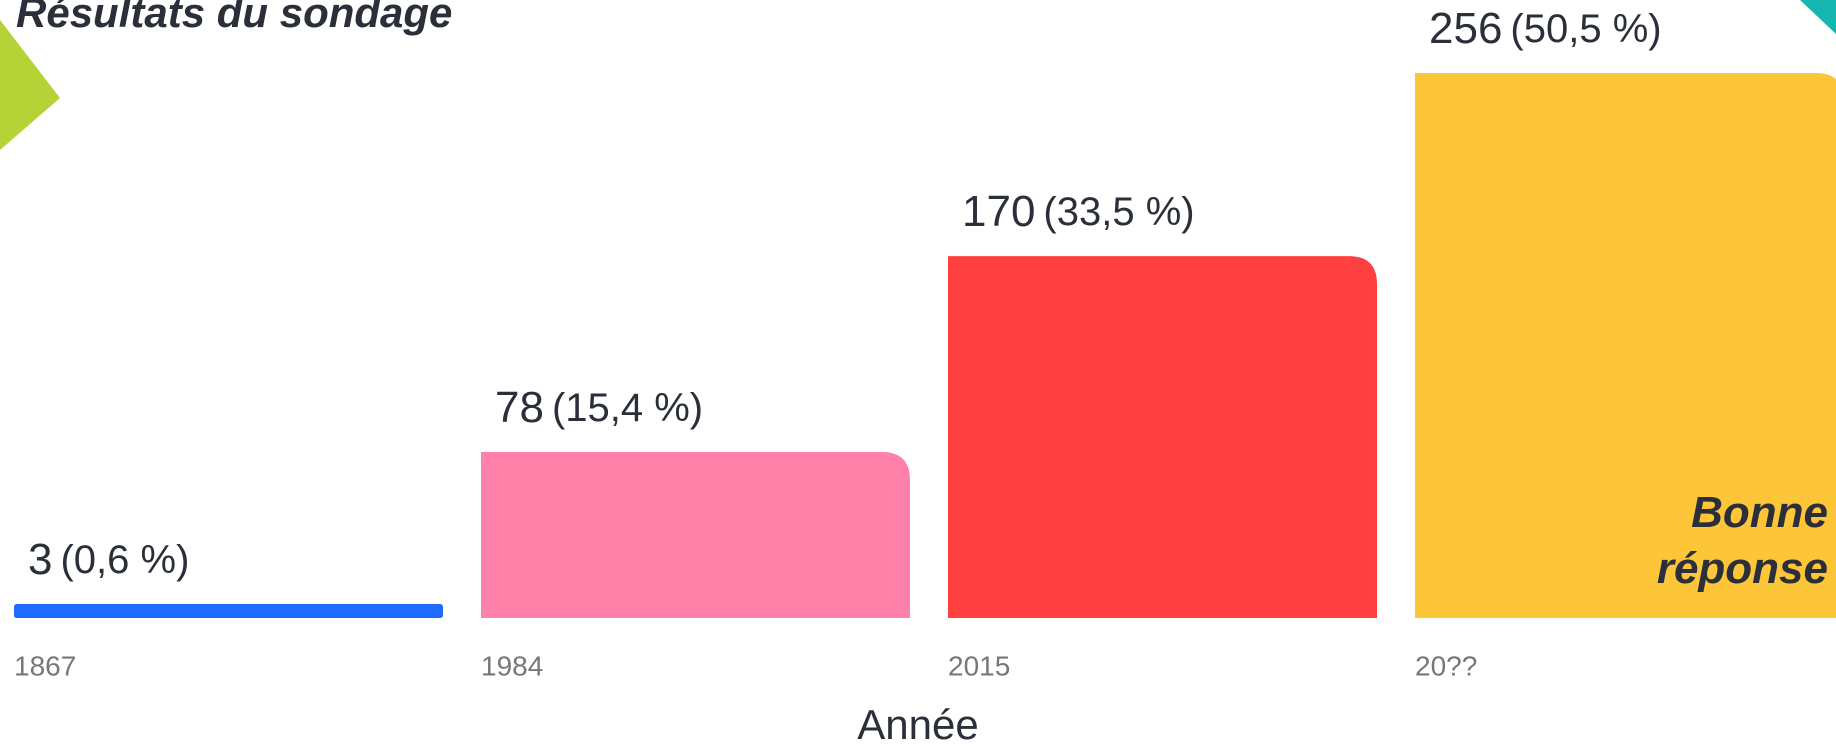 This screenshot has height=748, width=1836. I want to click on data-label: 78 (15,4 %), so click(599, 407).